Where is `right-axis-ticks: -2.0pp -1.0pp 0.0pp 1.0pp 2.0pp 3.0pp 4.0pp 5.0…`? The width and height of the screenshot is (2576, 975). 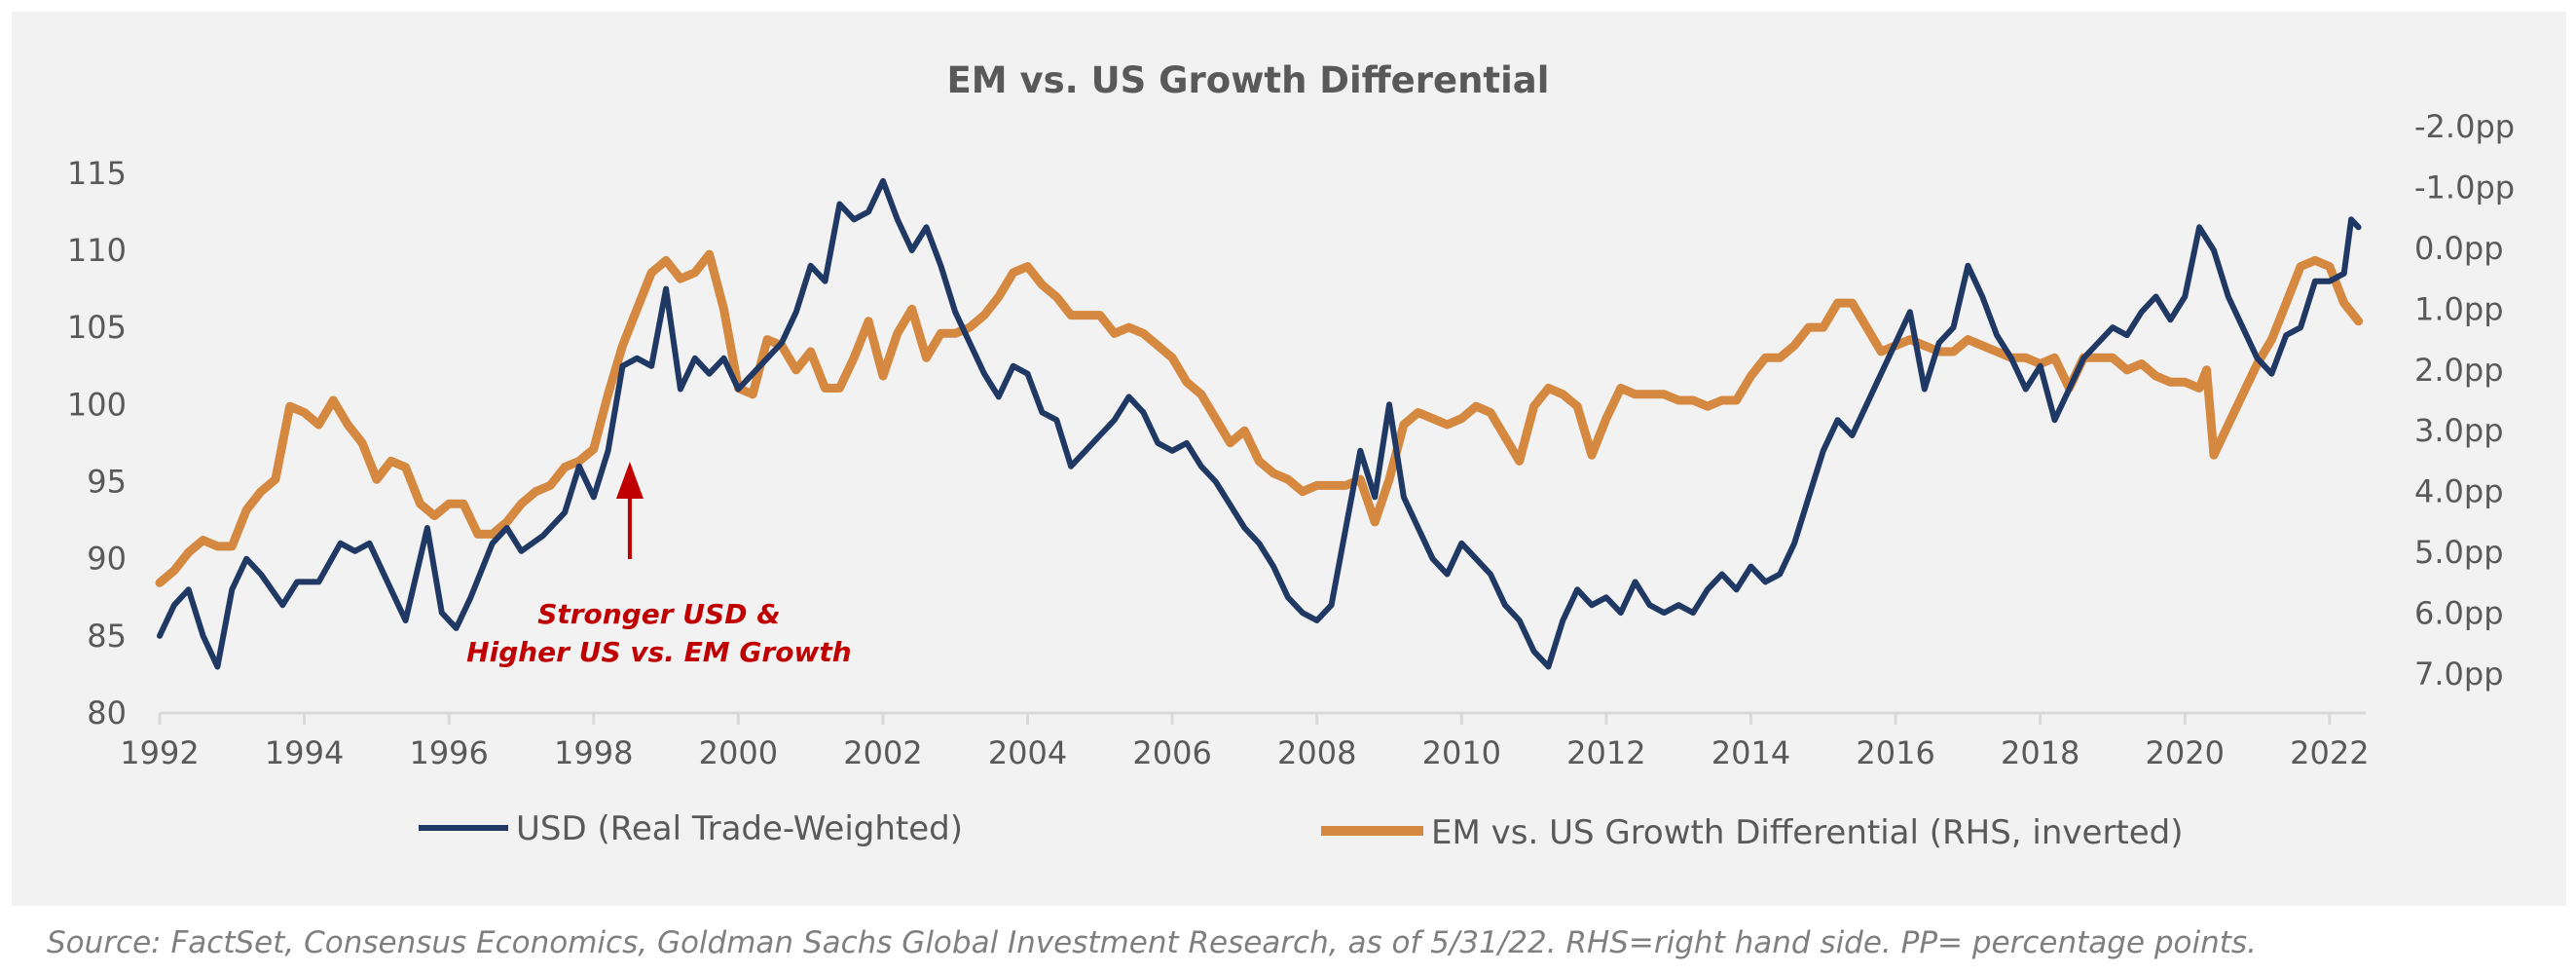
right-axis-ticks: -2.0pp -1.0pp 0.0pp 1.0pp 2.0pp 3.0pp 4.0pp 5.0… is located at coordinates (2464, 400).